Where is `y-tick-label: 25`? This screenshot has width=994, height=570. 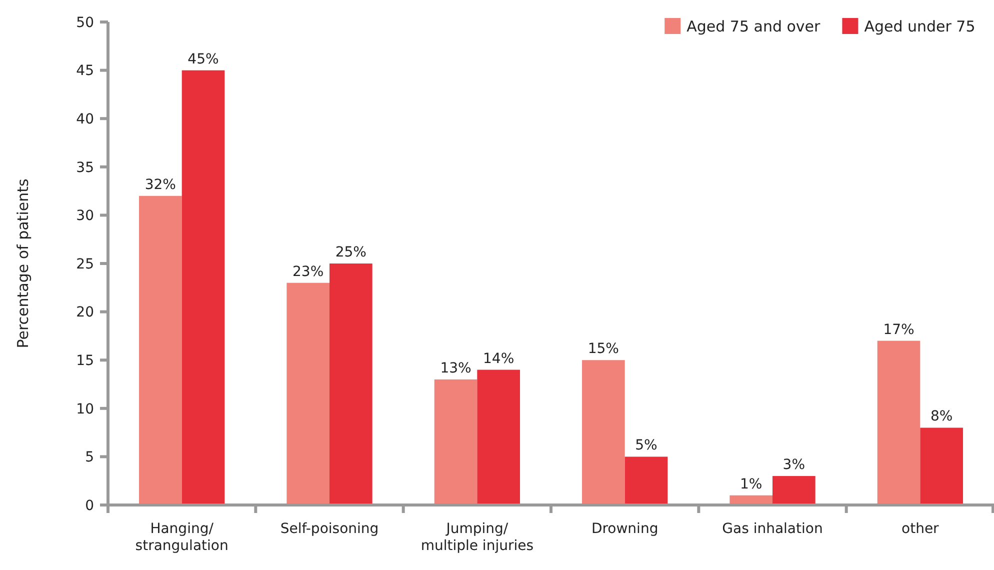
y-tick-label: 25 is located at coordinates (85, 264).